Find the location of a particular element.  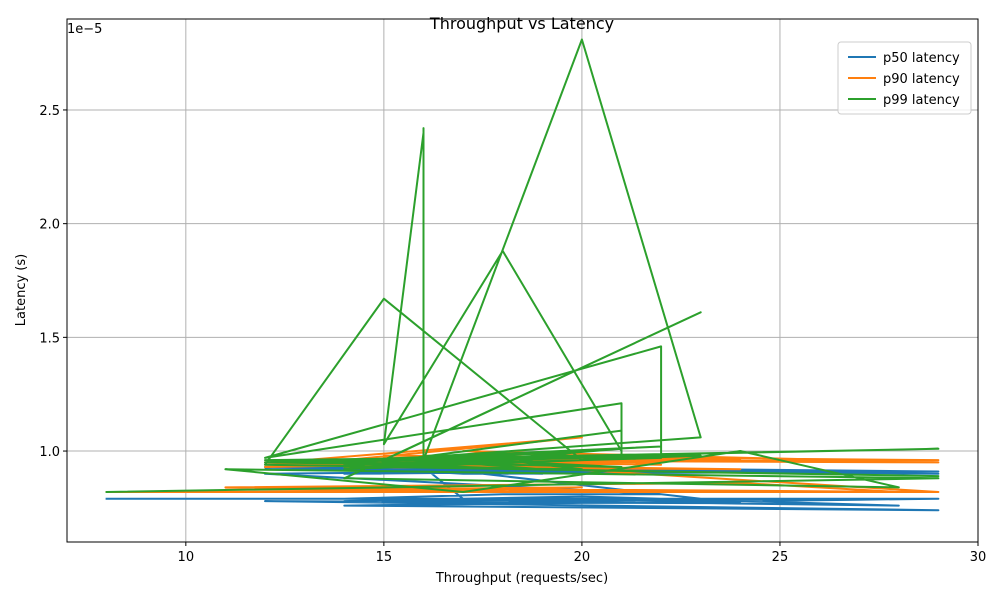

x-axis-label: Throughput (requests/sec) is located at coordinates (521, 578).